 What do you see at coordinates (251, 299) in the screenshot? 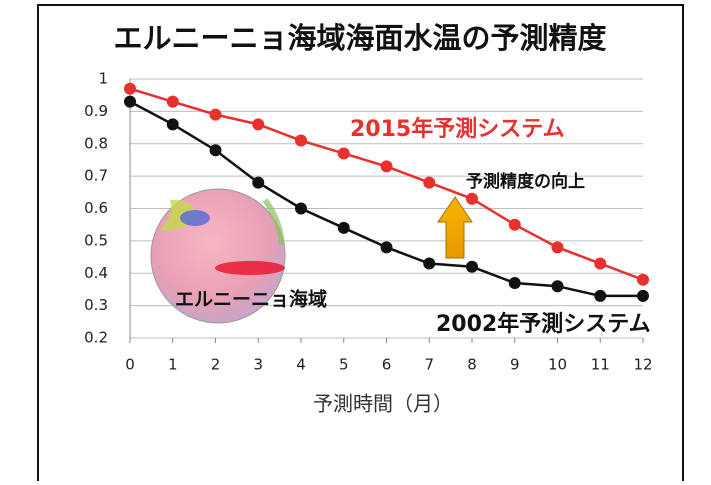
I see `annotation: エルニーニョ海域` at bounding box center [251, 299].